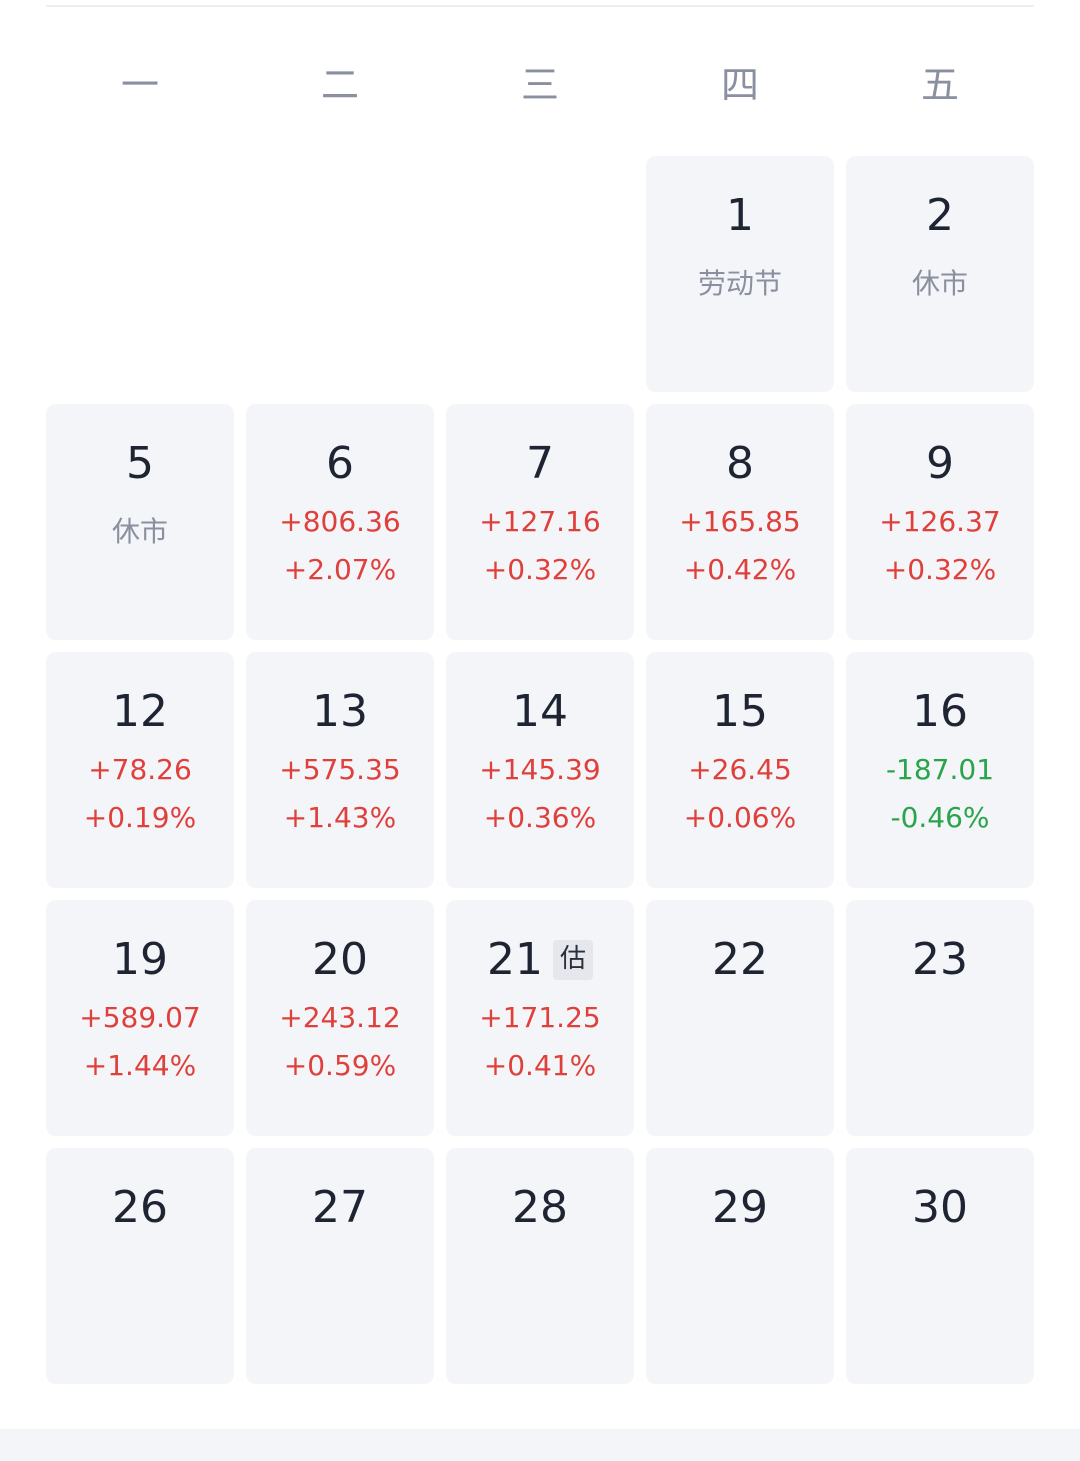 This screenshot has height=1461, width=1080. I want to click on point-change: +806.36, so click(340, 521).